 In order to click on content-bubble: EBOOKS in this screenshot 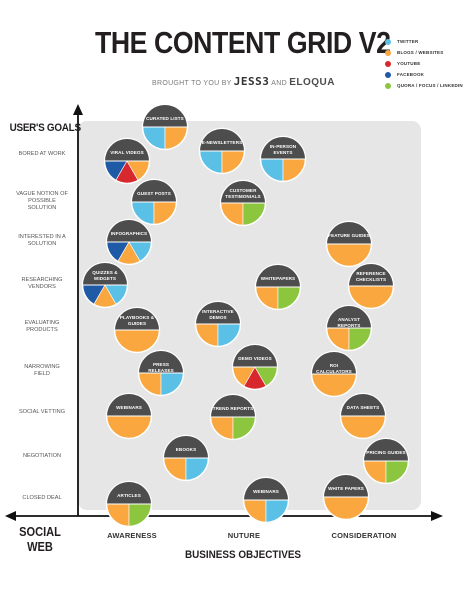, I will do `click(186, 458)`.